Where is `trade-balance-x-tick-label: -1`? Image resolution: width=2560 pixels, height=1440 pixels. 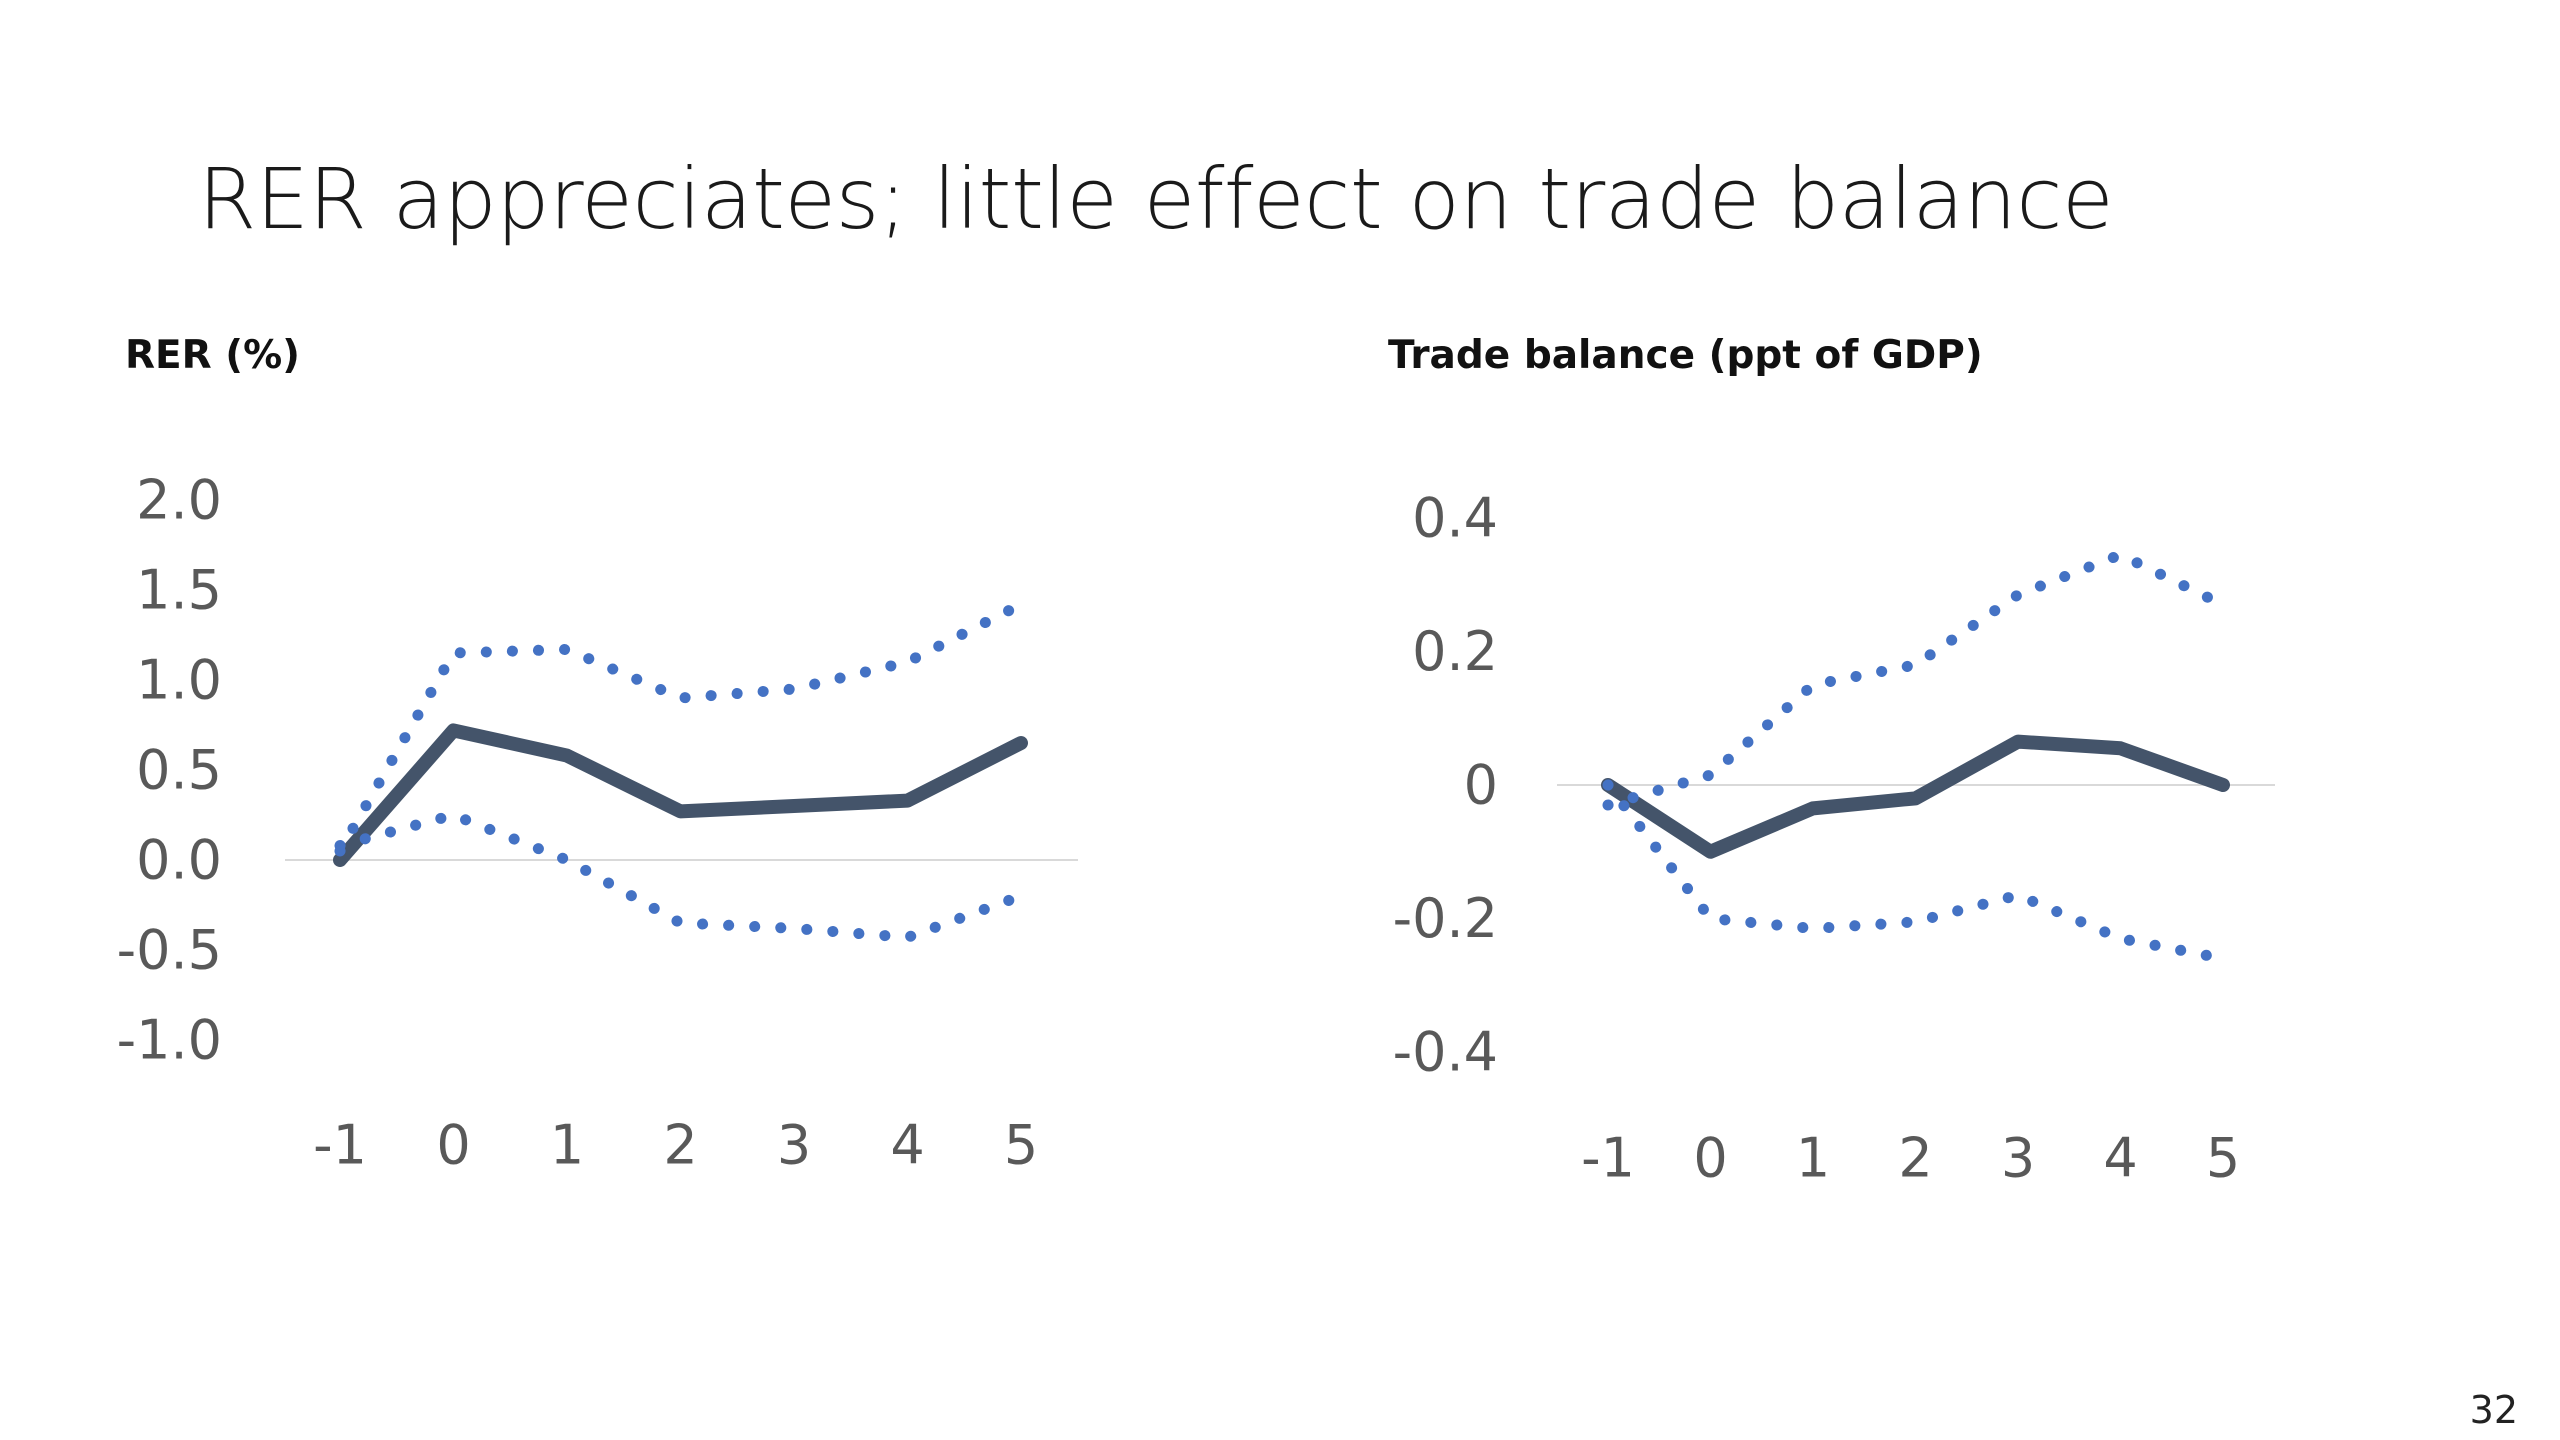
trade-balance-x-tick-label: -1 is located at coordinates (1608, 1158).